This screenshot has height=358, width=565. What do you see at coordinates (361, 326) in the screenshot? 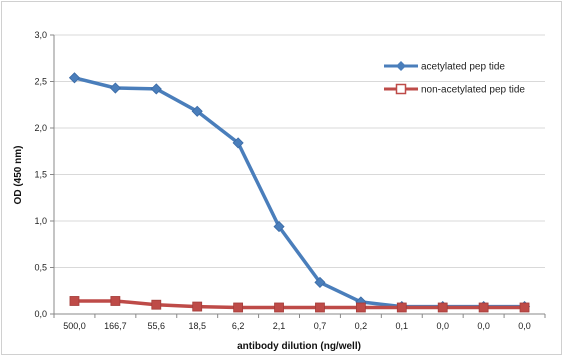
I see `x-tick-label: 0,2` at bounding box center [361, 326].